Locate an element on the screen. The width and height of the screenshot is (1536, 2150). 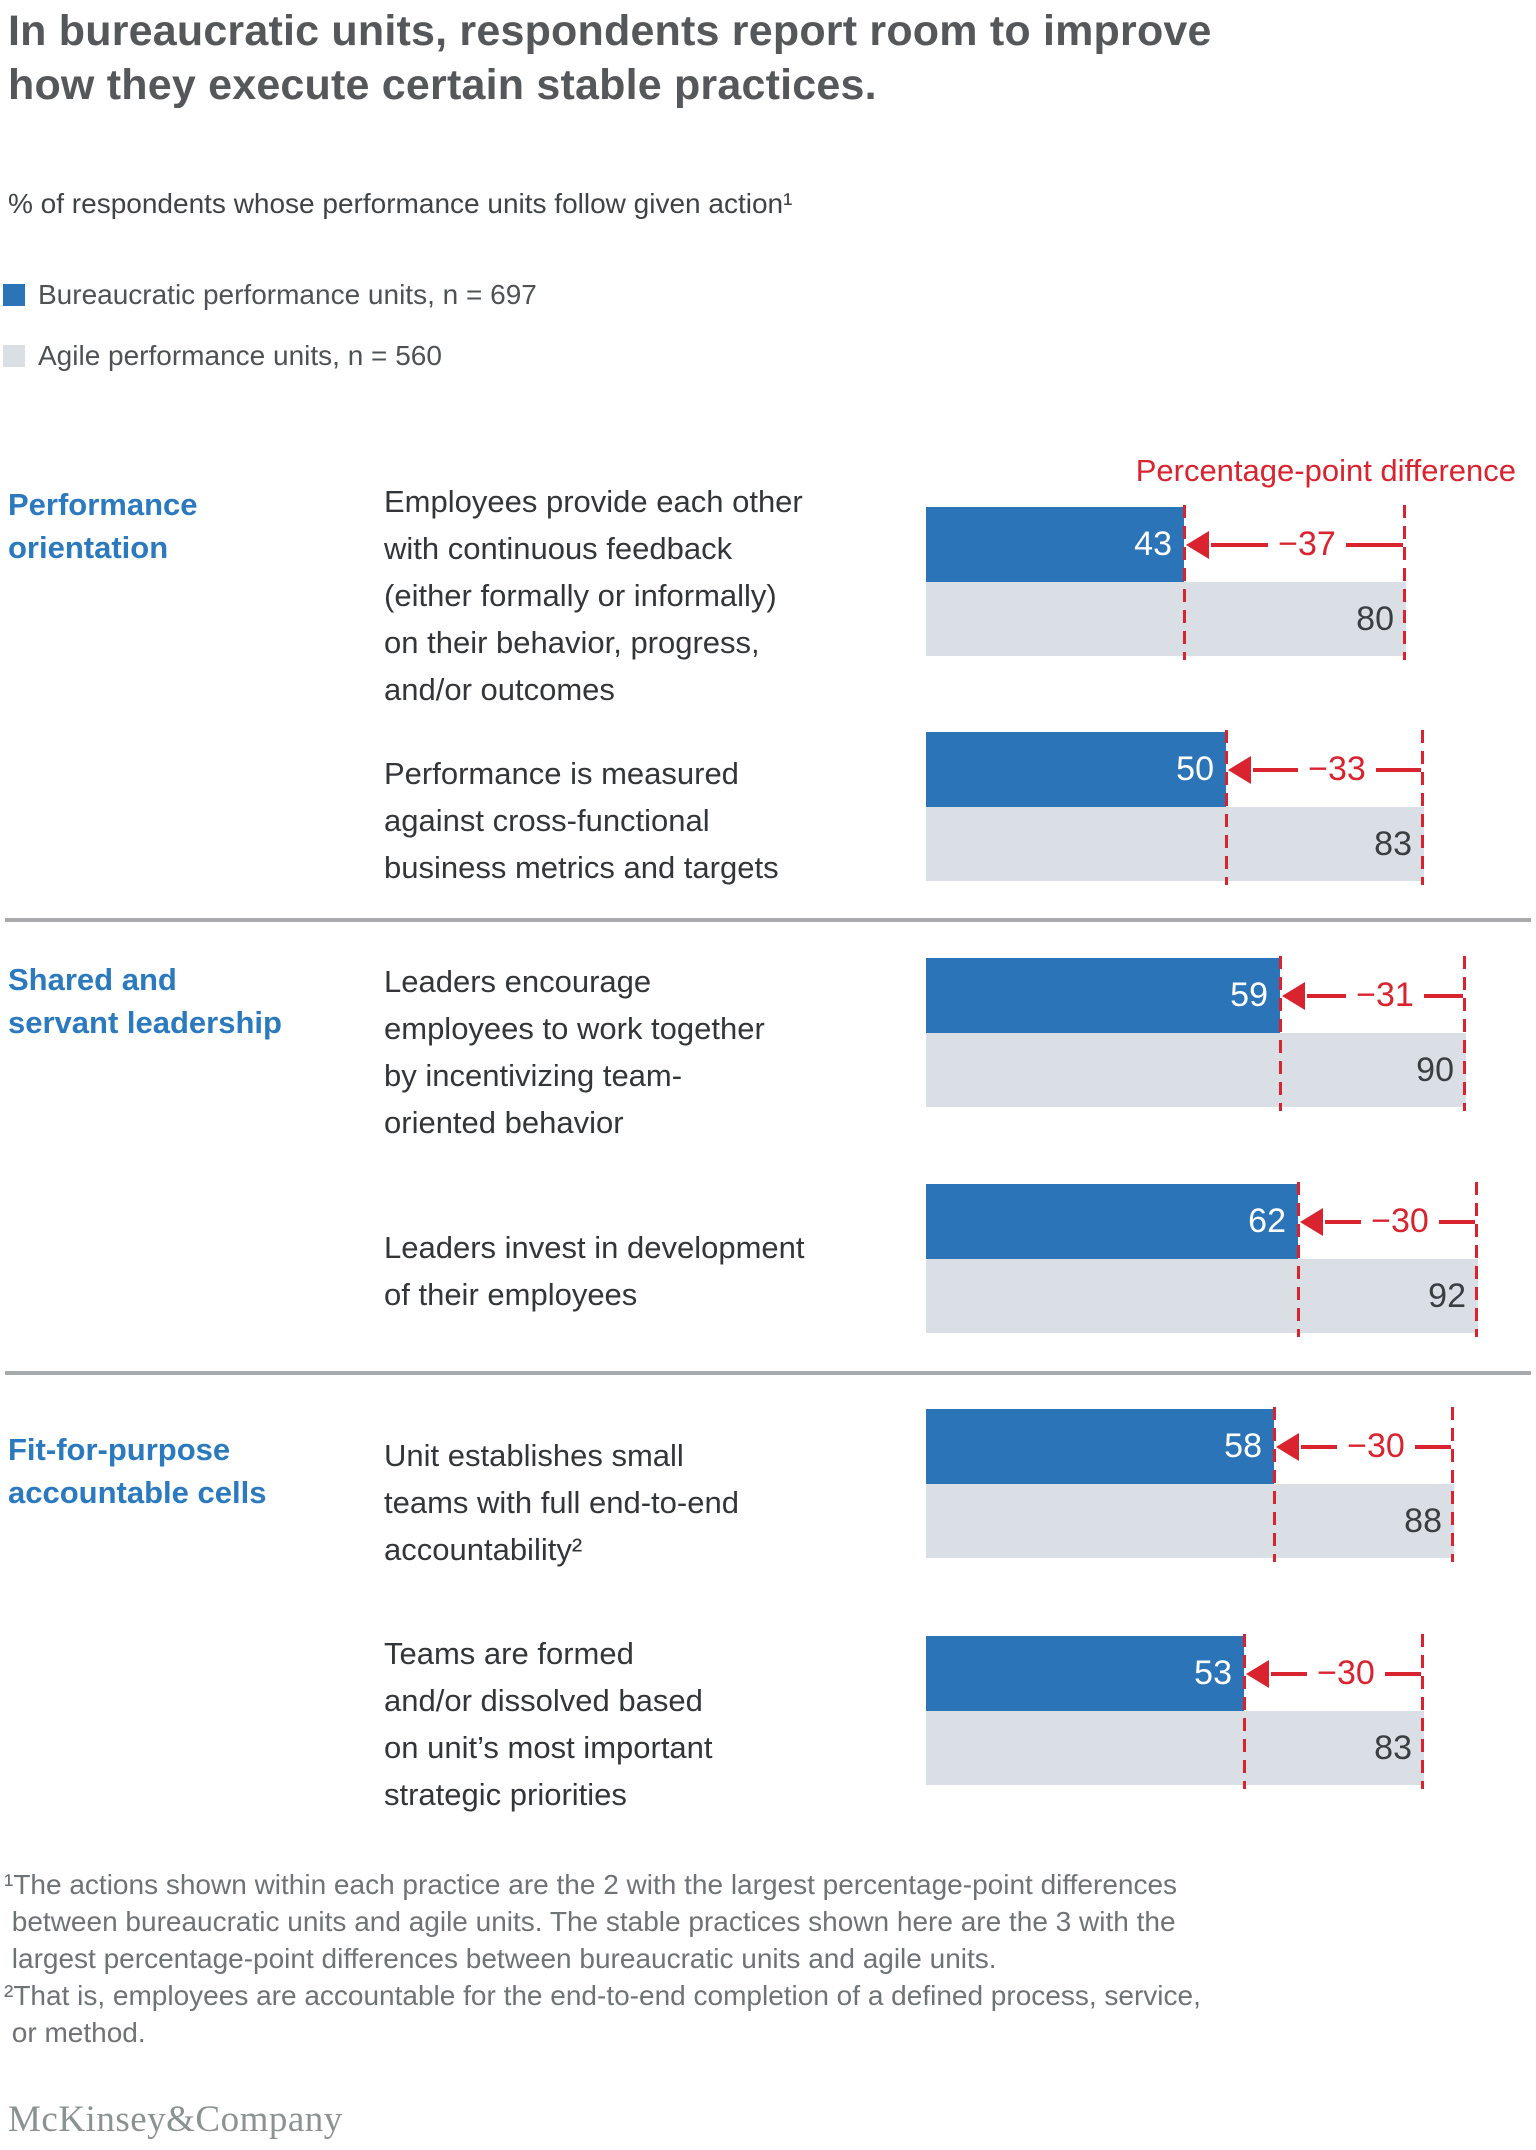
bar-bureaucratic: 53 is located at coordinates (1085, 1673).